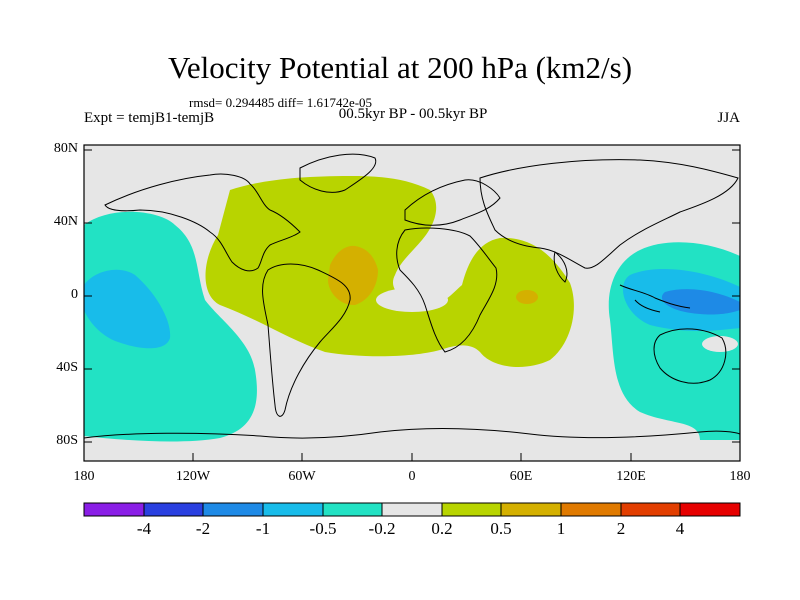 The image size is (800, 600). Describe the element at coordinates (561, 528) in the screenshot. I see `colorbar-label: 1` at that location.